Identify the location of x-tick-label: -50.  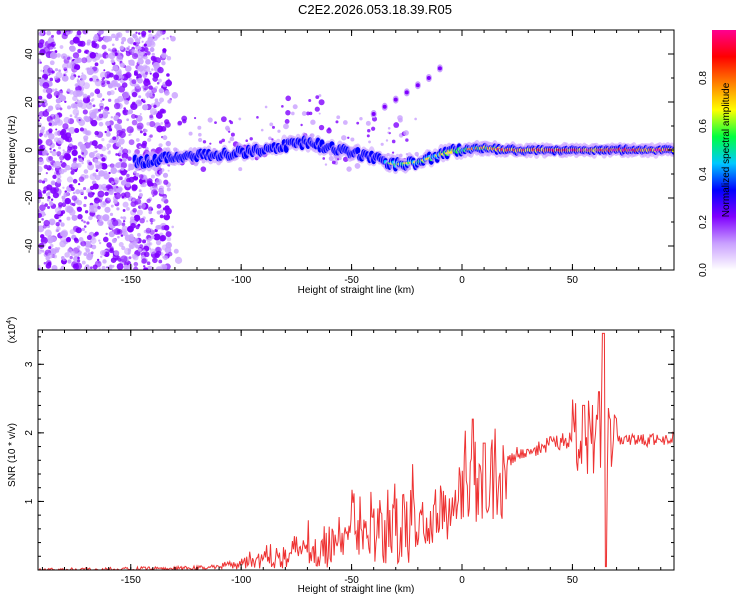
(351, 580).